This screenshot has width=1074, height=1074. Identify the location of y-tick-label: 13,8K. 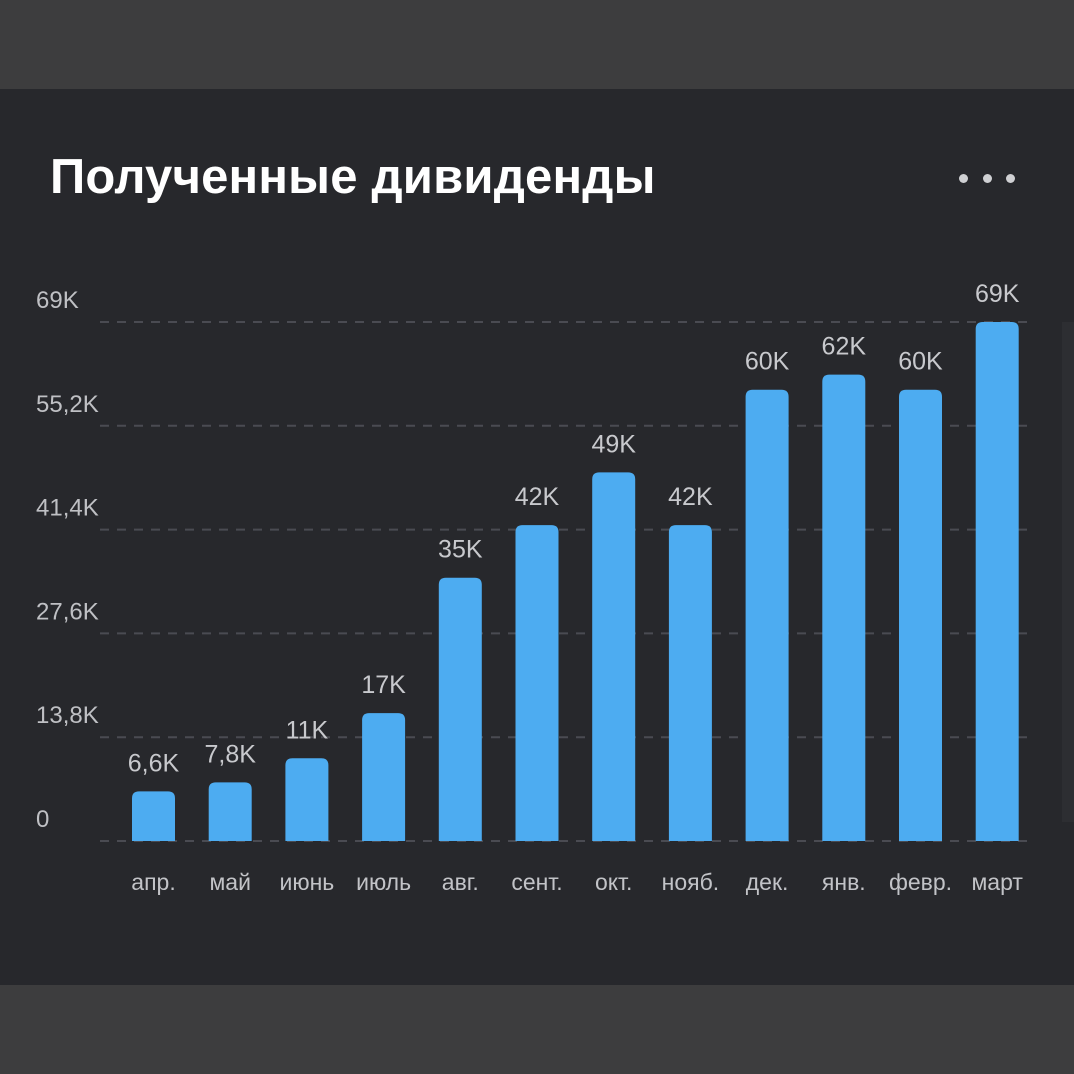
(67, 715).